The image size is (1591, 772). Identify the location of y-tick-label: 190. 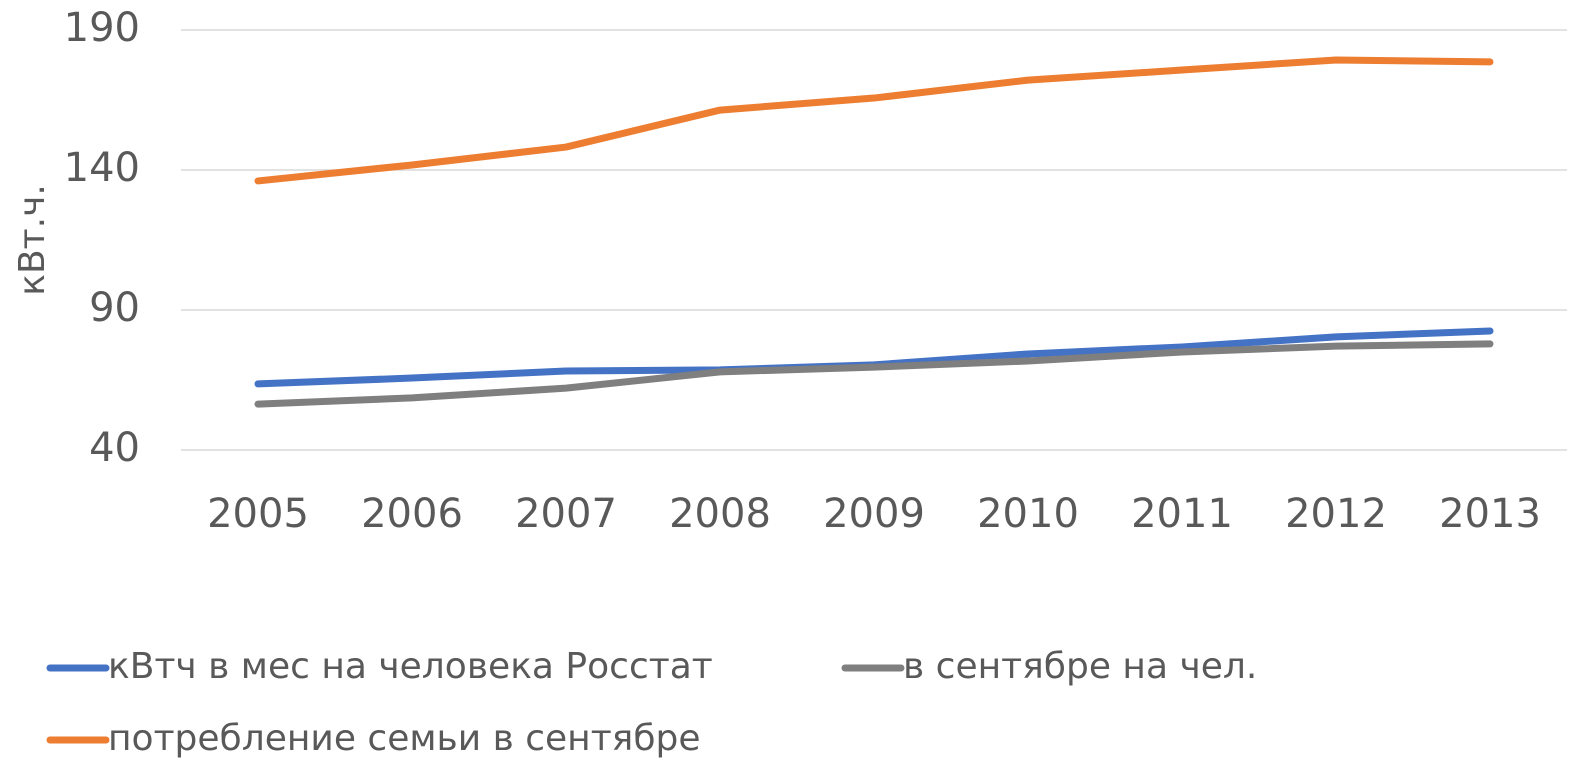
(102, 28).